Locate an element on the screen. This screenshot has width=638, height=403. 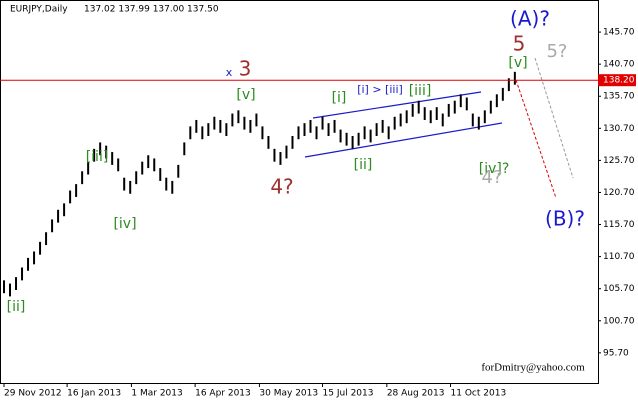
y-tick-label: 120.70 is located at coordinates (619, 193).